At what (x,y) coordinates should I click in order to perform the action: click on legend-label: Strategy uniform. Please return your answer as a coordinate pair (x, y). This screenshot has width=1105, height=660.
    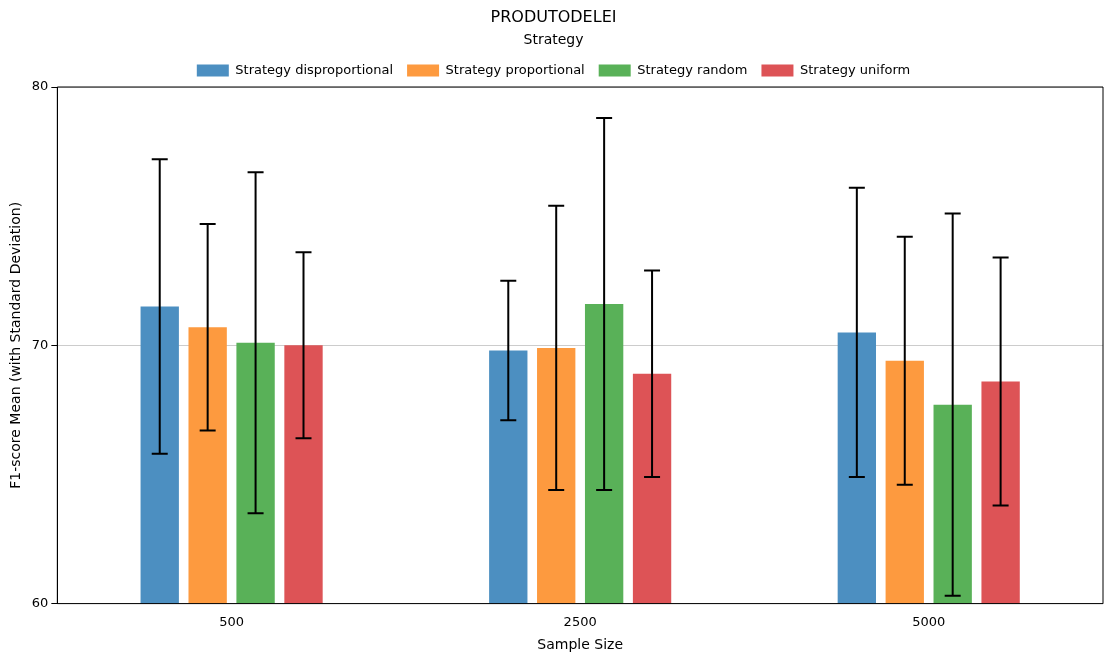
    Looking at the image, I should click on (855, 69).